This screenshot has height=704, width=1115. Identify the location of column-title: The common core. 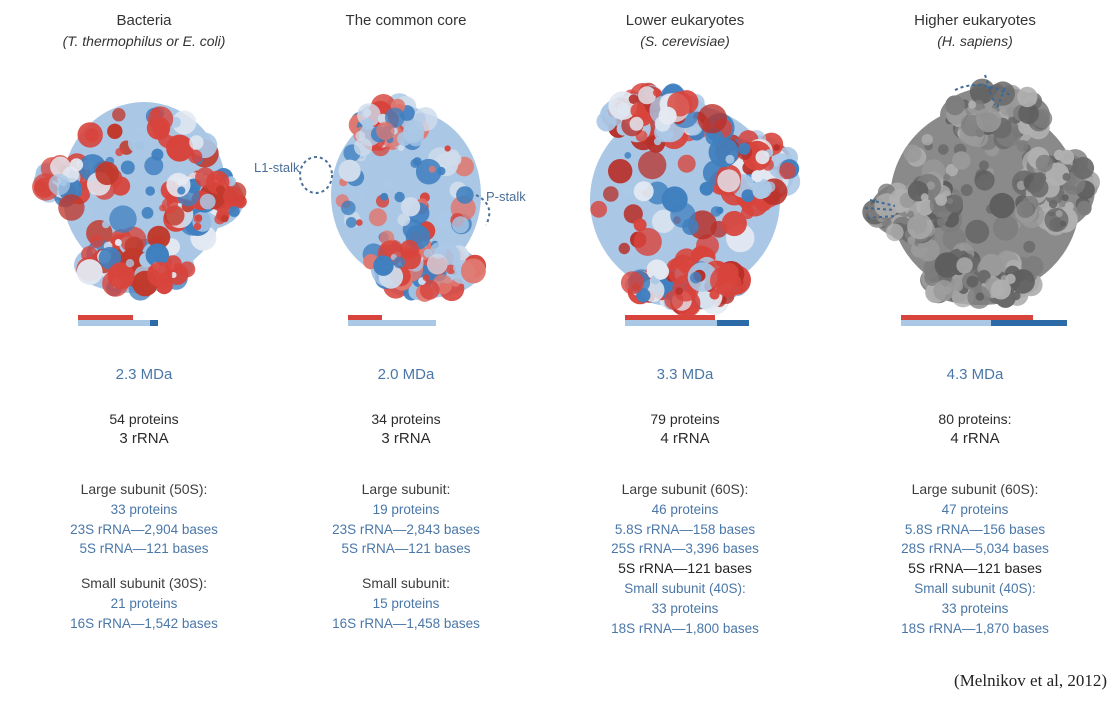
(406, 20).